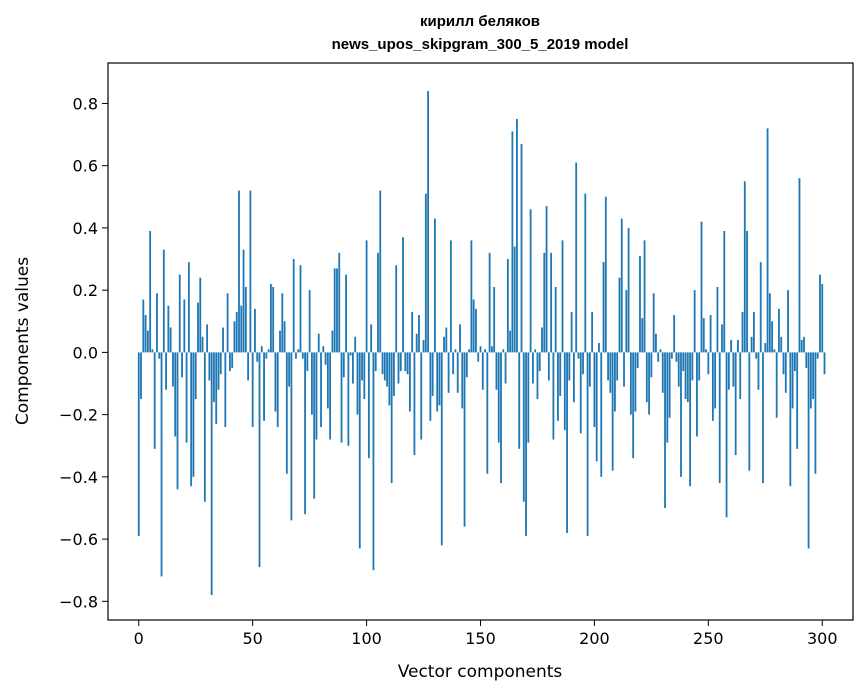  What do you see at coordinates (78, 477) in the screenshot?
I see `y-tick-label: −0.4` at bounding box center [78, 477].